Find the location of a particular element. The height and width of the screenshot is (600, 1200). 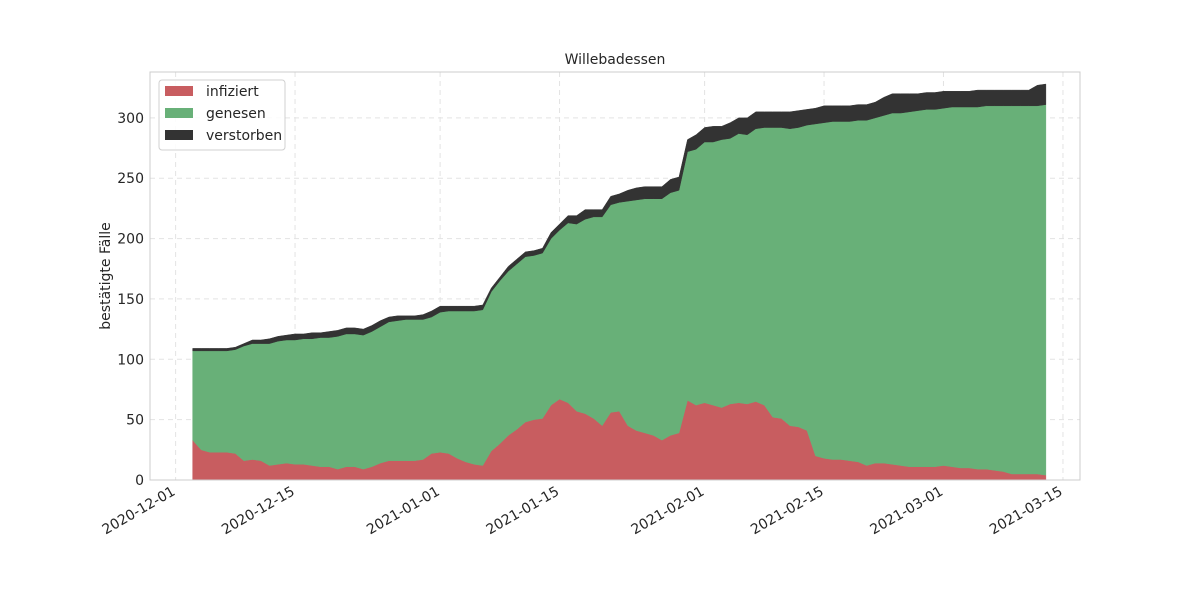

legend-swatch-verstorben is located at coordinates (179, 135).